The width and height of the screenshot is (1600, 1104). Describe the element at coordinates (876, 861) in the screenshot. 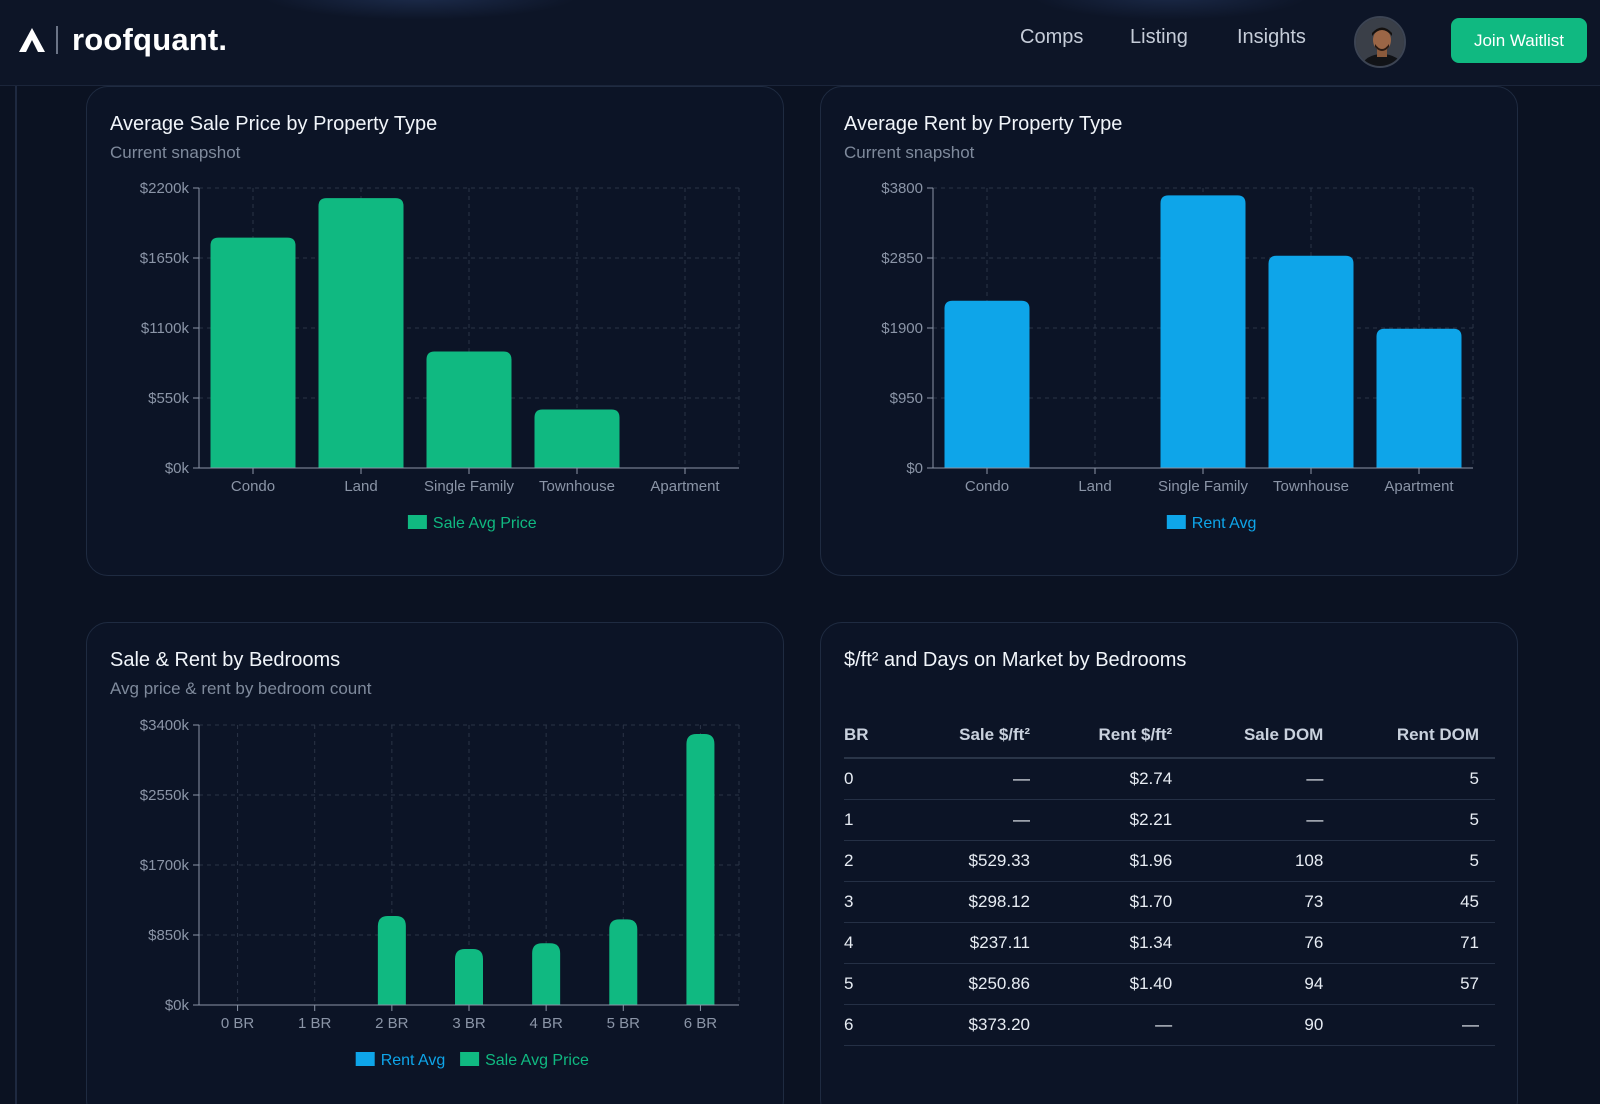

I see `table-cell: 2` at that location.